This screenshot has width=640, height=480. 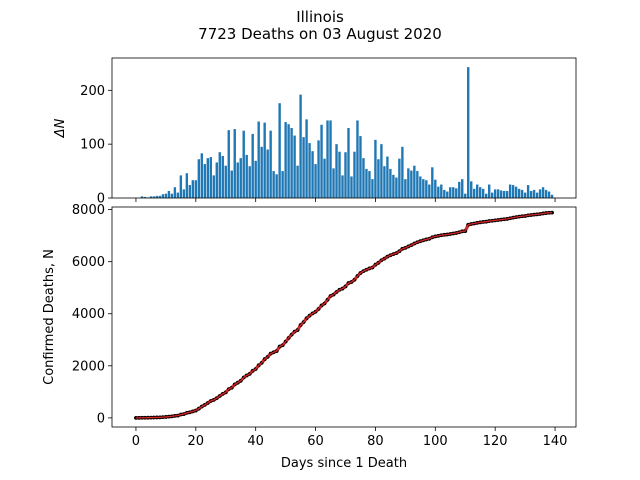 What do you see at coordinates (196, 441) in the screenshot?
I see `bottom-x-tick-label: 20` at bounding box center [196, 441].